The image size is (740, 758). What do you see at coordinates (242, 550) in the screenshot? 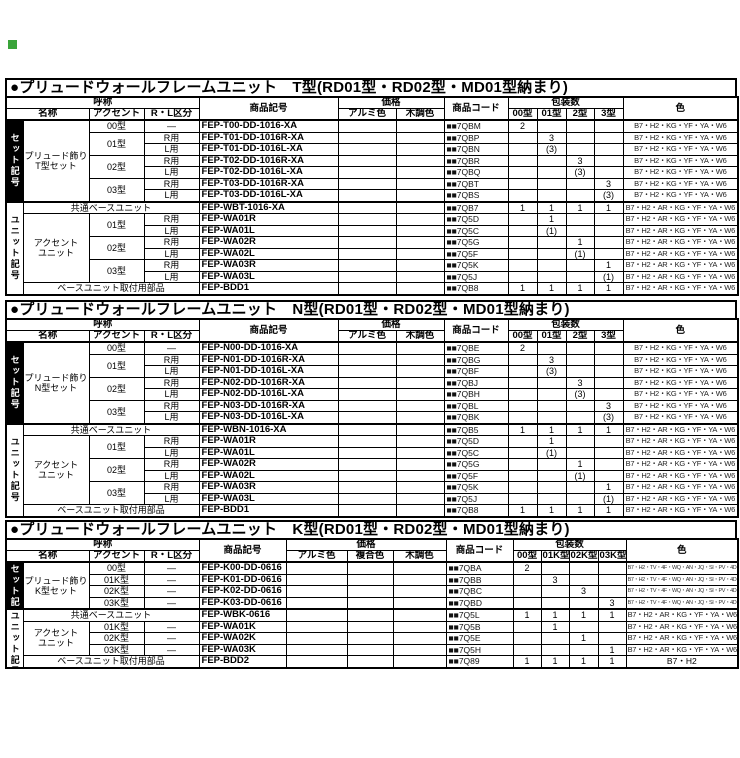
I see `header-cell: 商品記号` at bounding box center [242, 550].